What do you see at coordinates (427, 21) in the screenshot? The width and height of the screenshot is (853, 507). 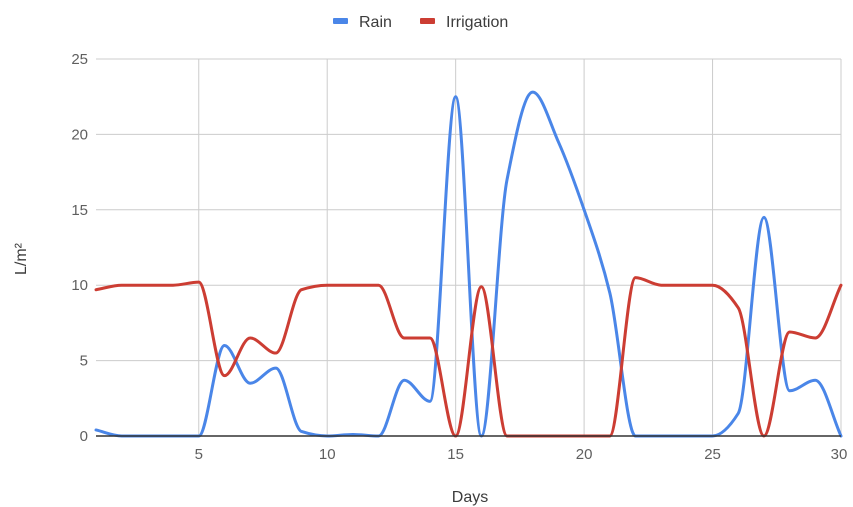 I see `legend-swatch-irrigation` at bounding box center [427, 21].